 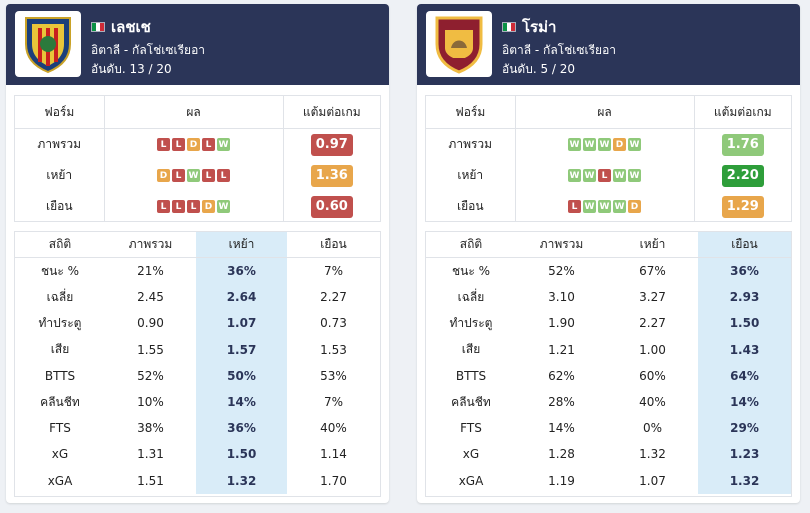 I want to click on stats-row: FTS 38% 36% 40%, so click(x=197, y=428).